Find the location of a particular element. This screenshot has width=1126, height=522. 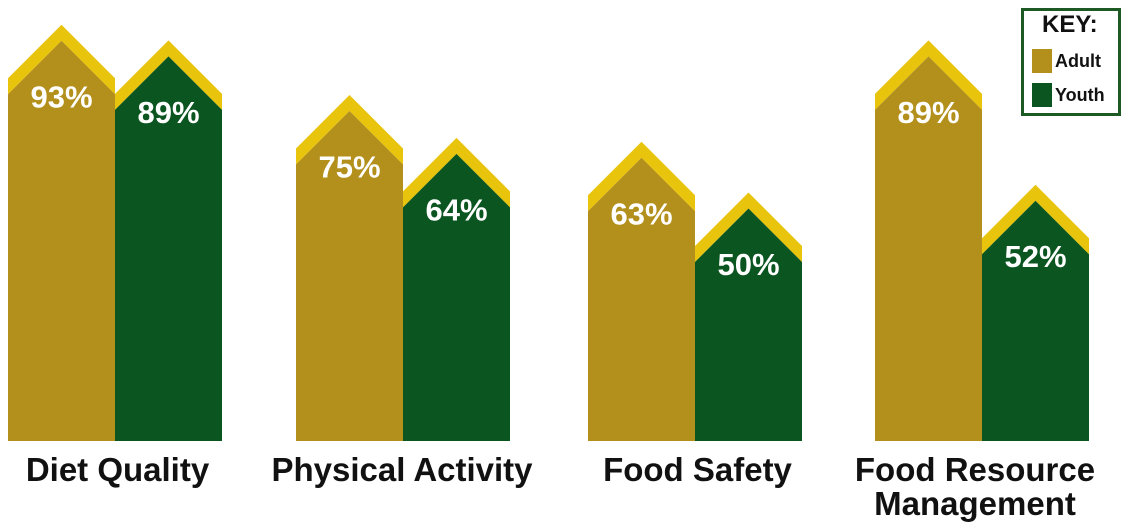

bar-cap-physical-activity-adult is located at coordinates (349, 130).